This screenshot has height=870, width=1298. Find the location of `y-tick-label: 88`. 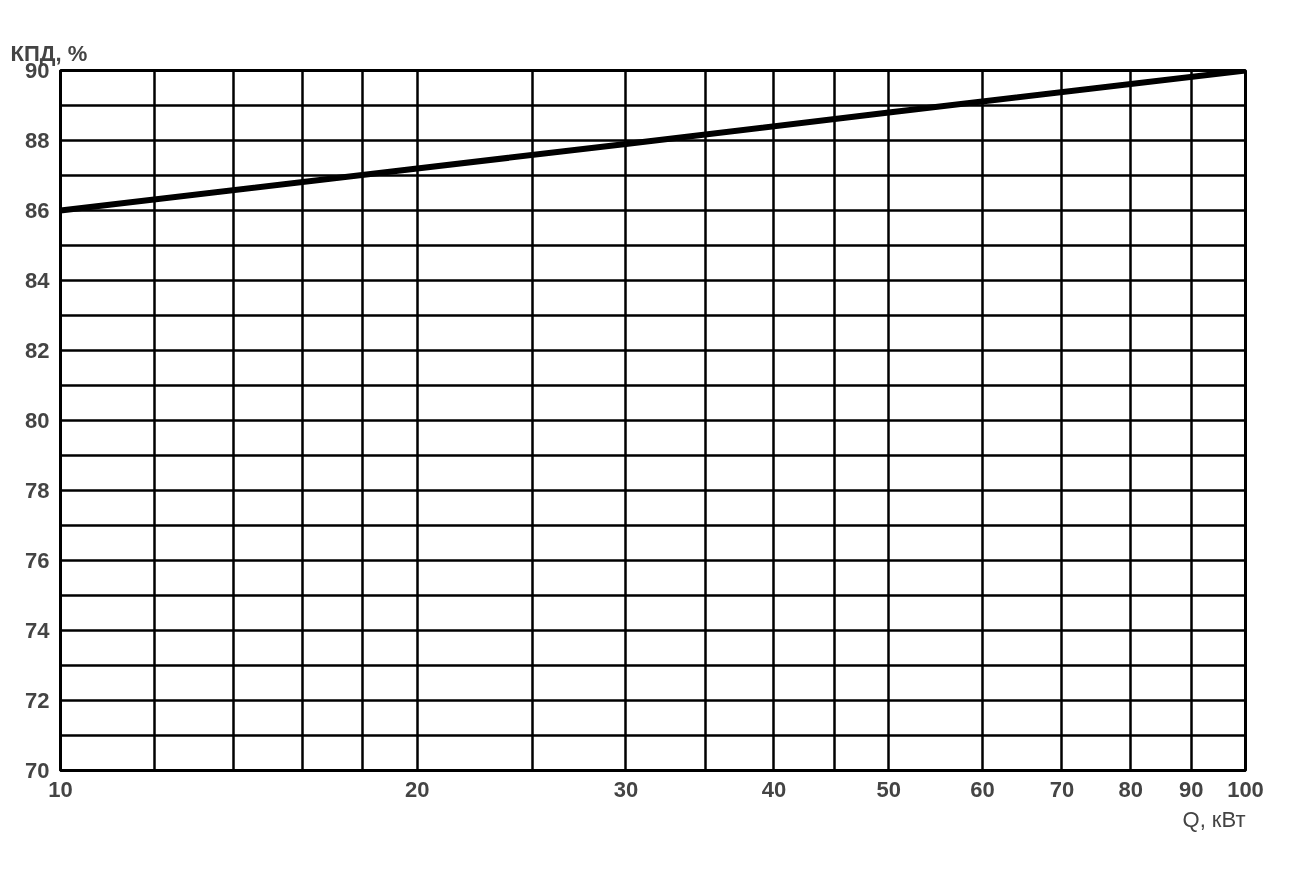

y-tick-label: 88 is located at coordinates (37, 140).